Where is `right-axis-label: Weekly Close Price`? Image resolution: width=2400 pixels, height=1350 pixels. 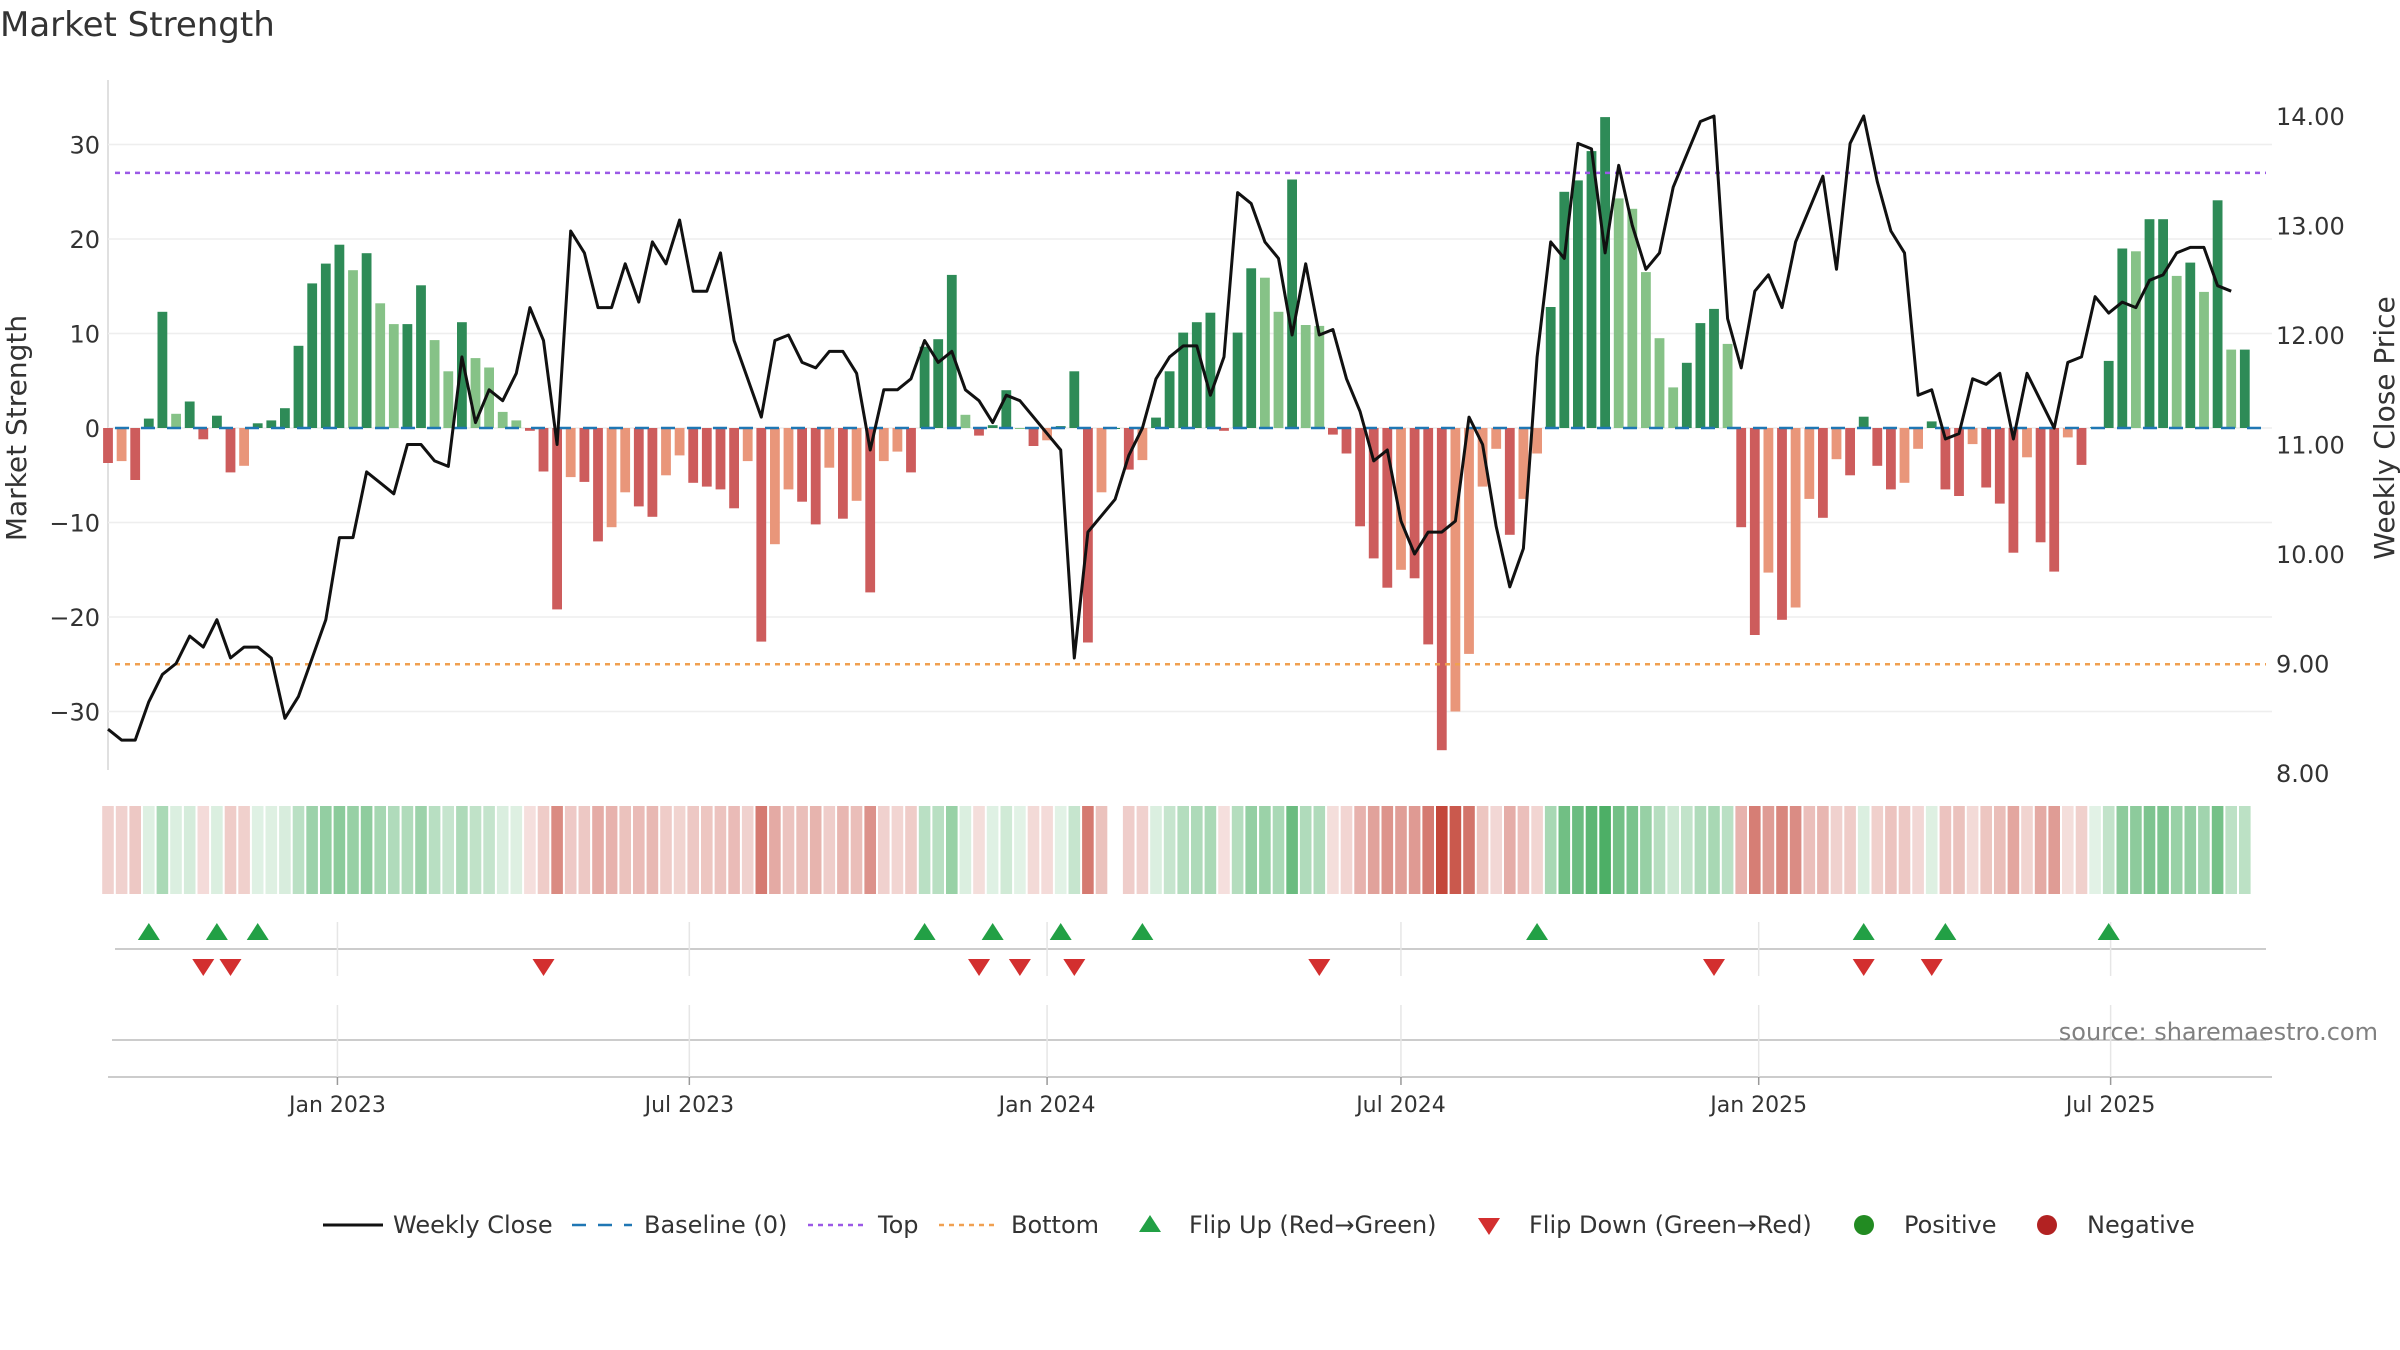 right-axis-label: Weekly Close Price is located at coordinates (2384, 427).